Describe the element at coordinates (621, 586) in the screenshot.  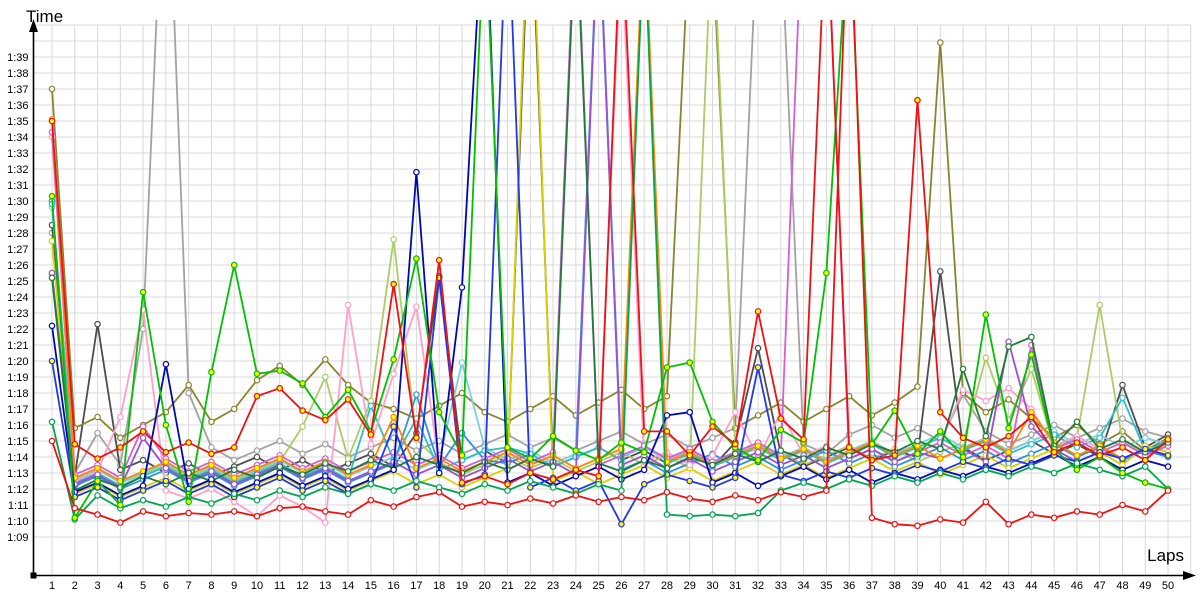
I see `svg-text: 26` at that location.